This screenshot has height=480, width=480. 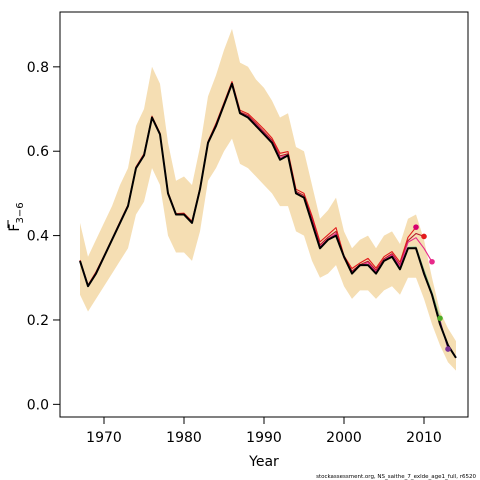 What do you see at coordinates (104, 438) in the screenshot?
I see `x-tick-label: 1970` at bounding box center [104, 438].